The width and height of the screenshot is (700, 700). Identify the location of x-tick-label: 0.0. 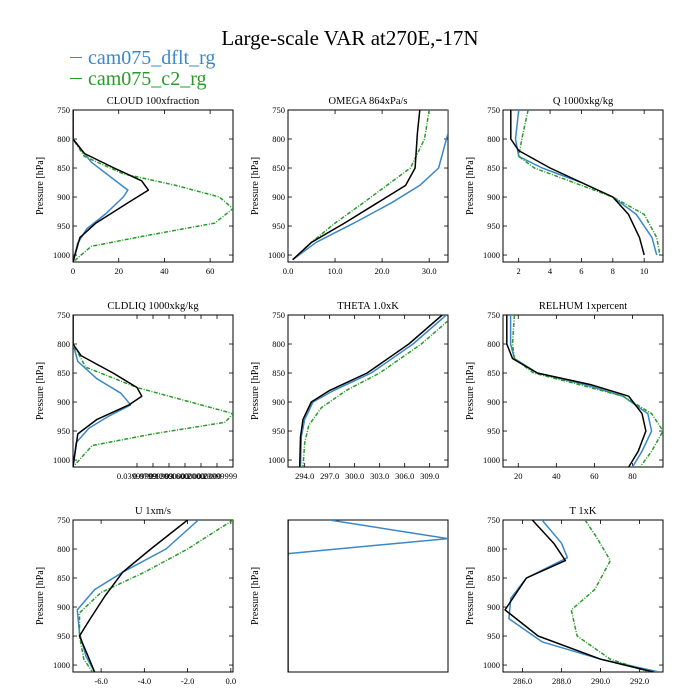
(288, 271).